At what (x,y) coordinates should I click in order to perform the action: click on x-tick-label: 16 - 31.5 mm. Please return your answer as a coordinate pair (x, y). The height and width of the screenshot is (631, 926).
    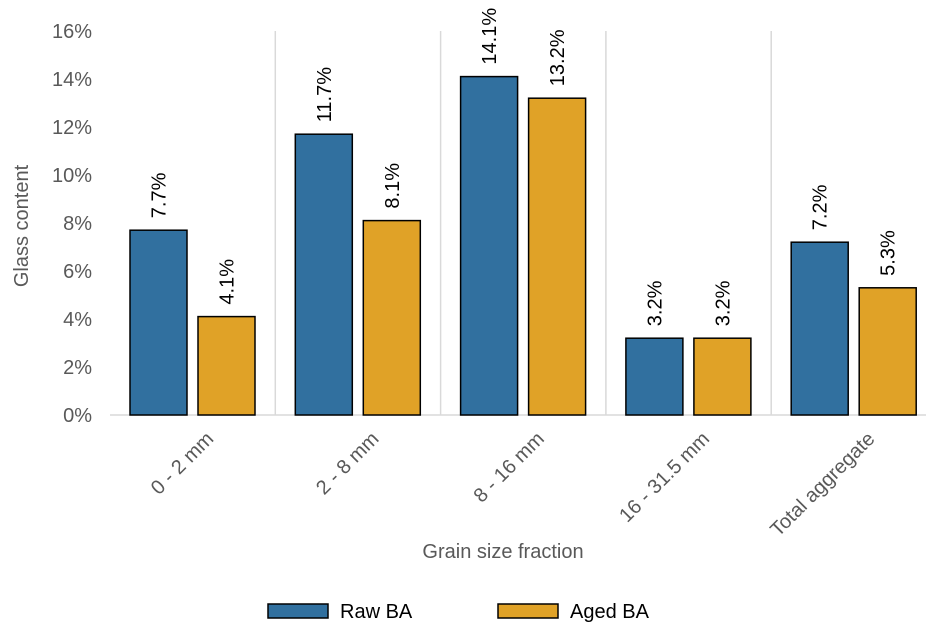
    Looking at the image, I should click on (664, 477).